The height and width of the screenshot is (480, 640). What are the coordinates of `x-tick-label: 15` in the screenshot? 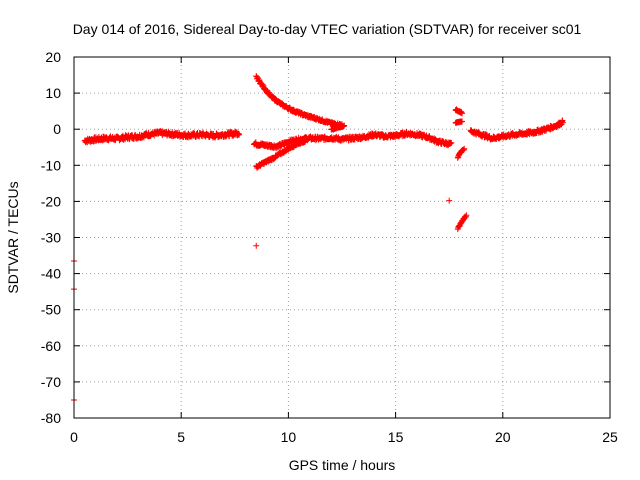 It's located at (396, 437).